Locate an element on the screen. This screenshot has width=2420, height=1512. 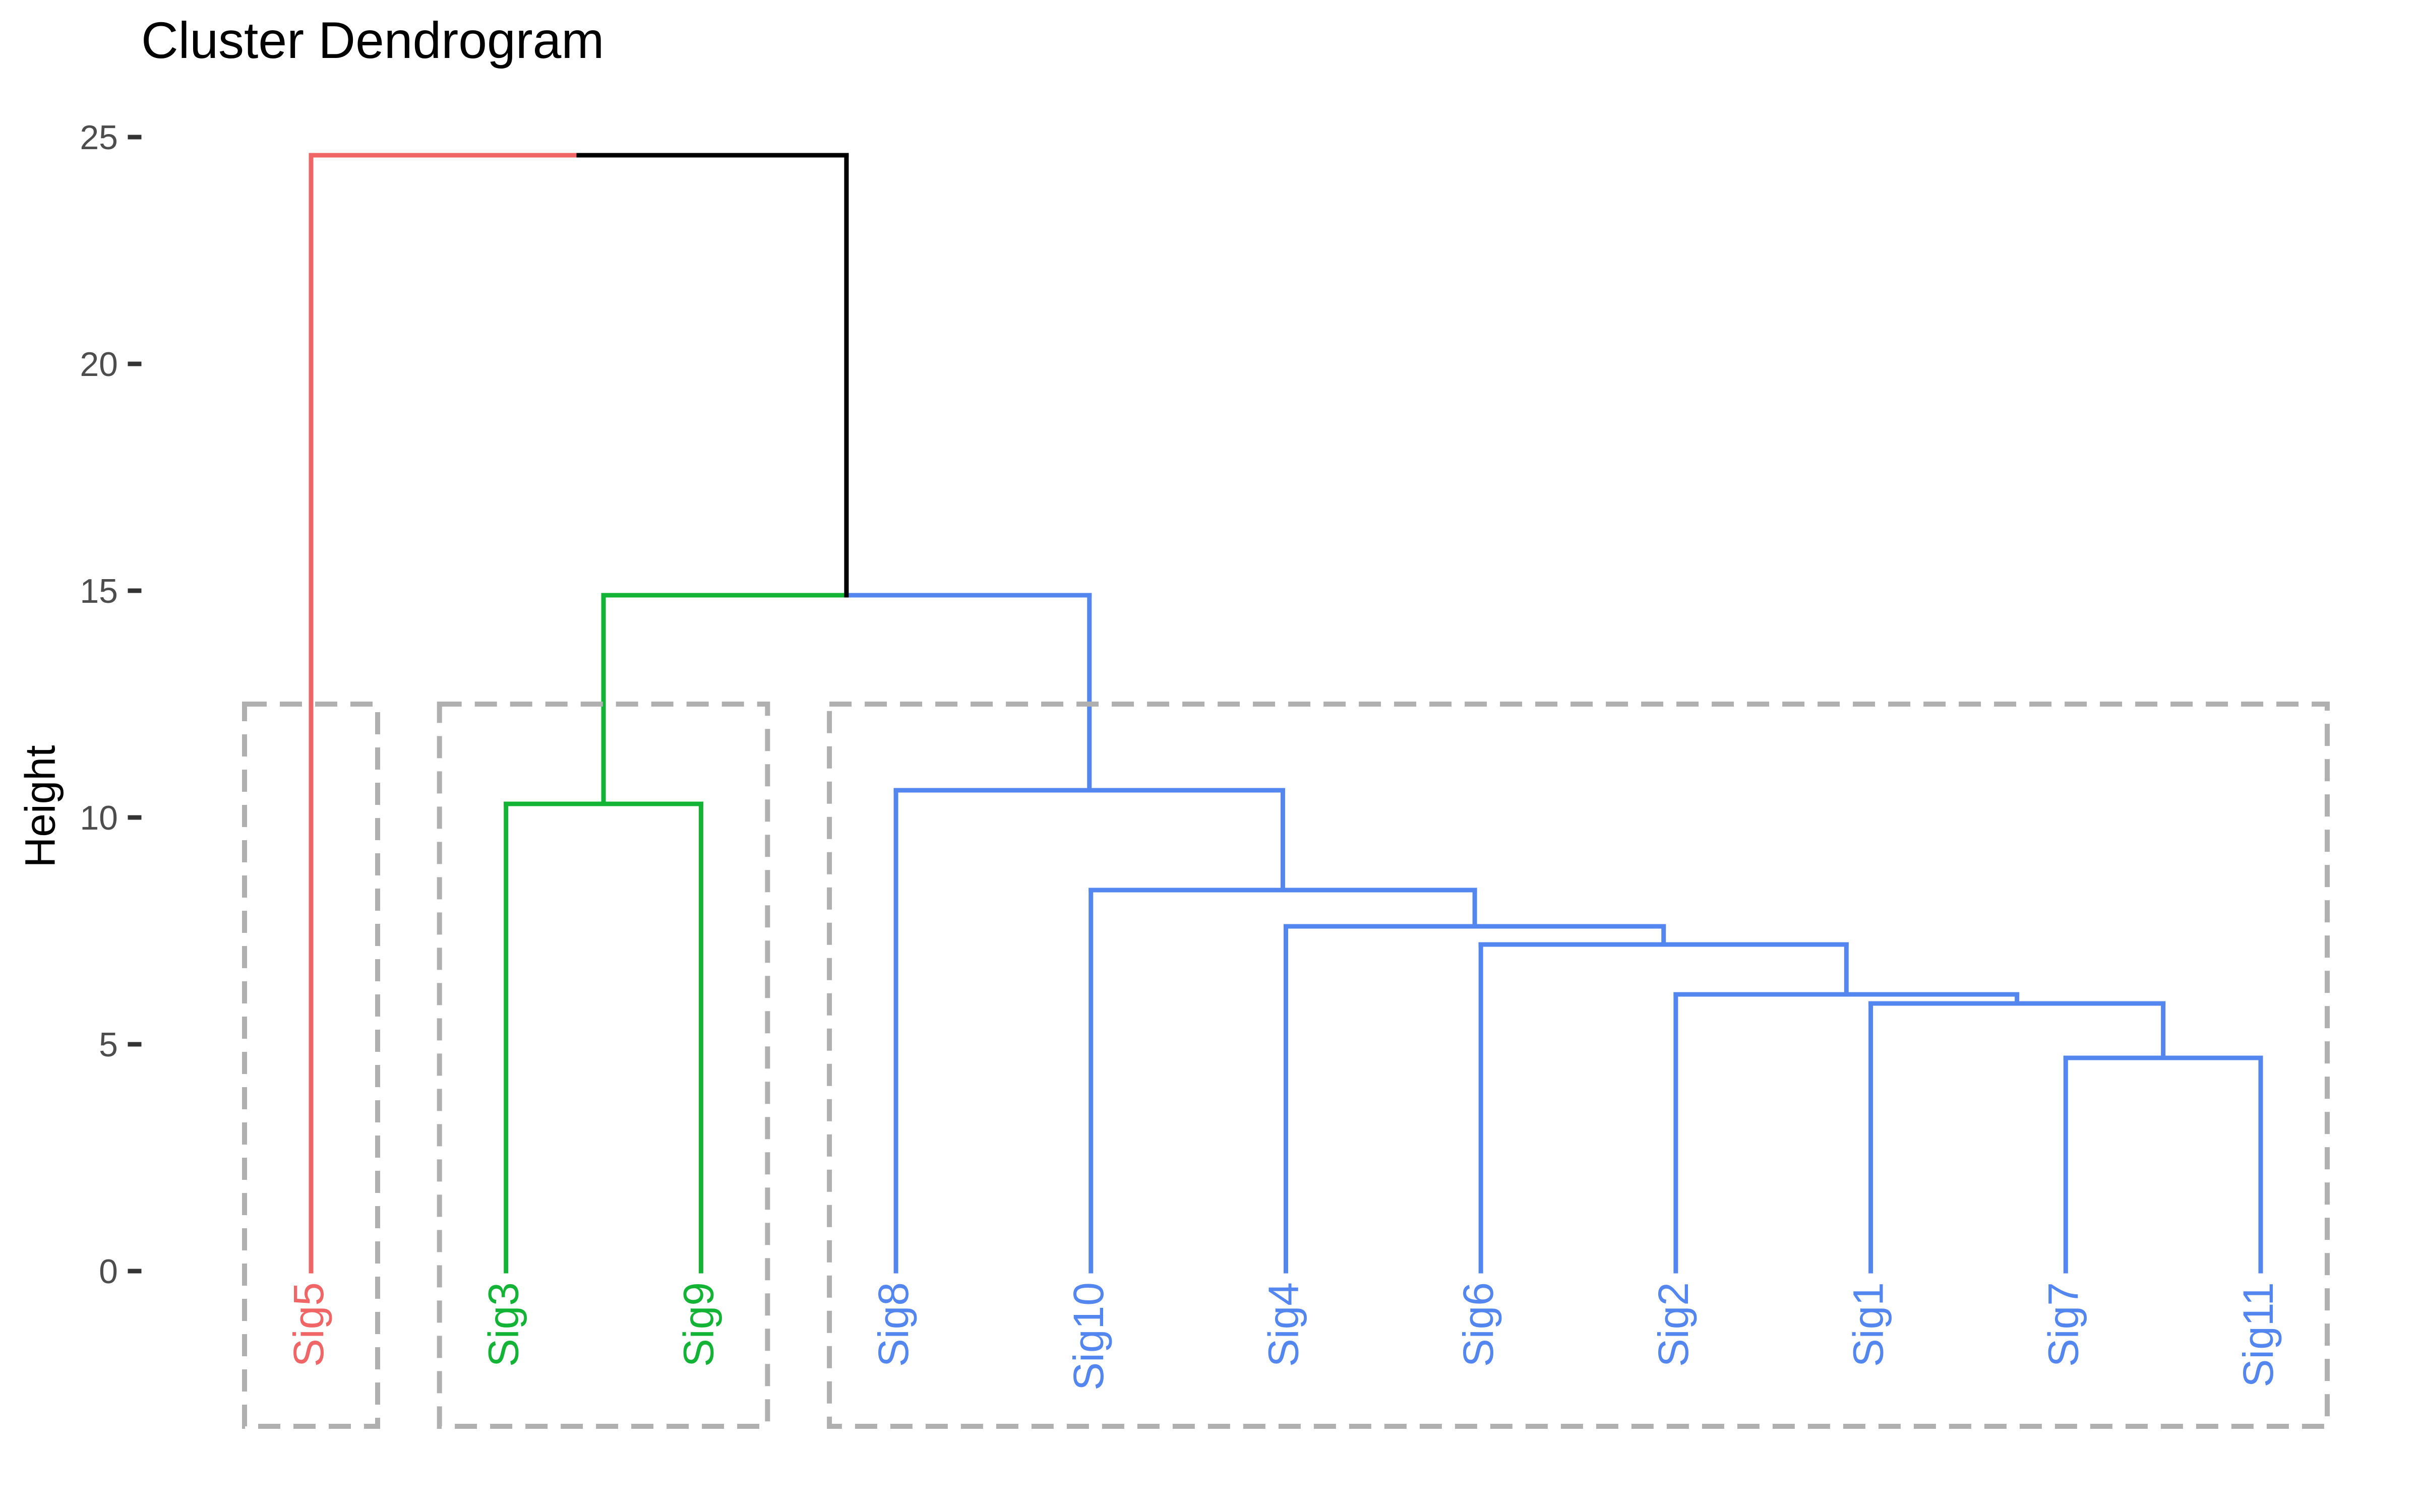
leaf-label: Sig11 is located at coordinates (2258, 1335).